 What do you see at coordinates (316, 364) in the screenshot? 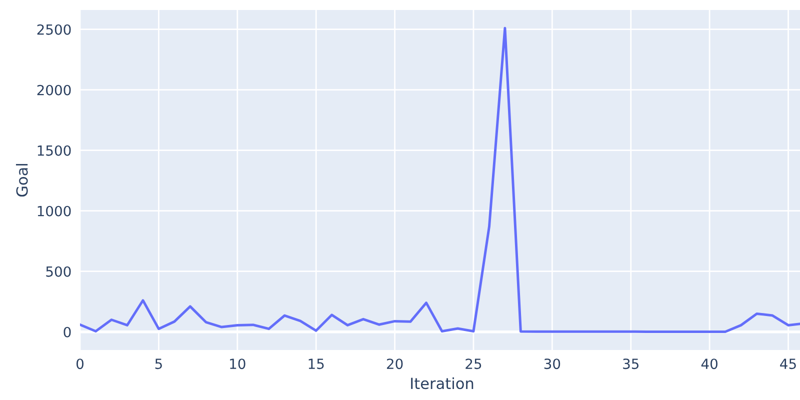
I see `x-tick-label: 15` at bounding box center [316, 364].